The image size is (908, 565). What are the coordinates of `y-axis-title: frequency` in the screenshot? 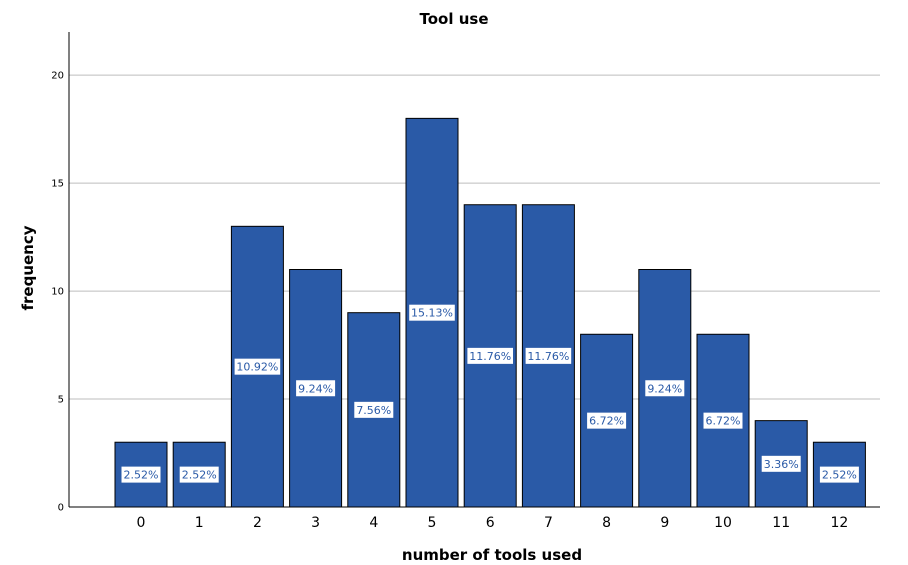 It's located at (28, 267).